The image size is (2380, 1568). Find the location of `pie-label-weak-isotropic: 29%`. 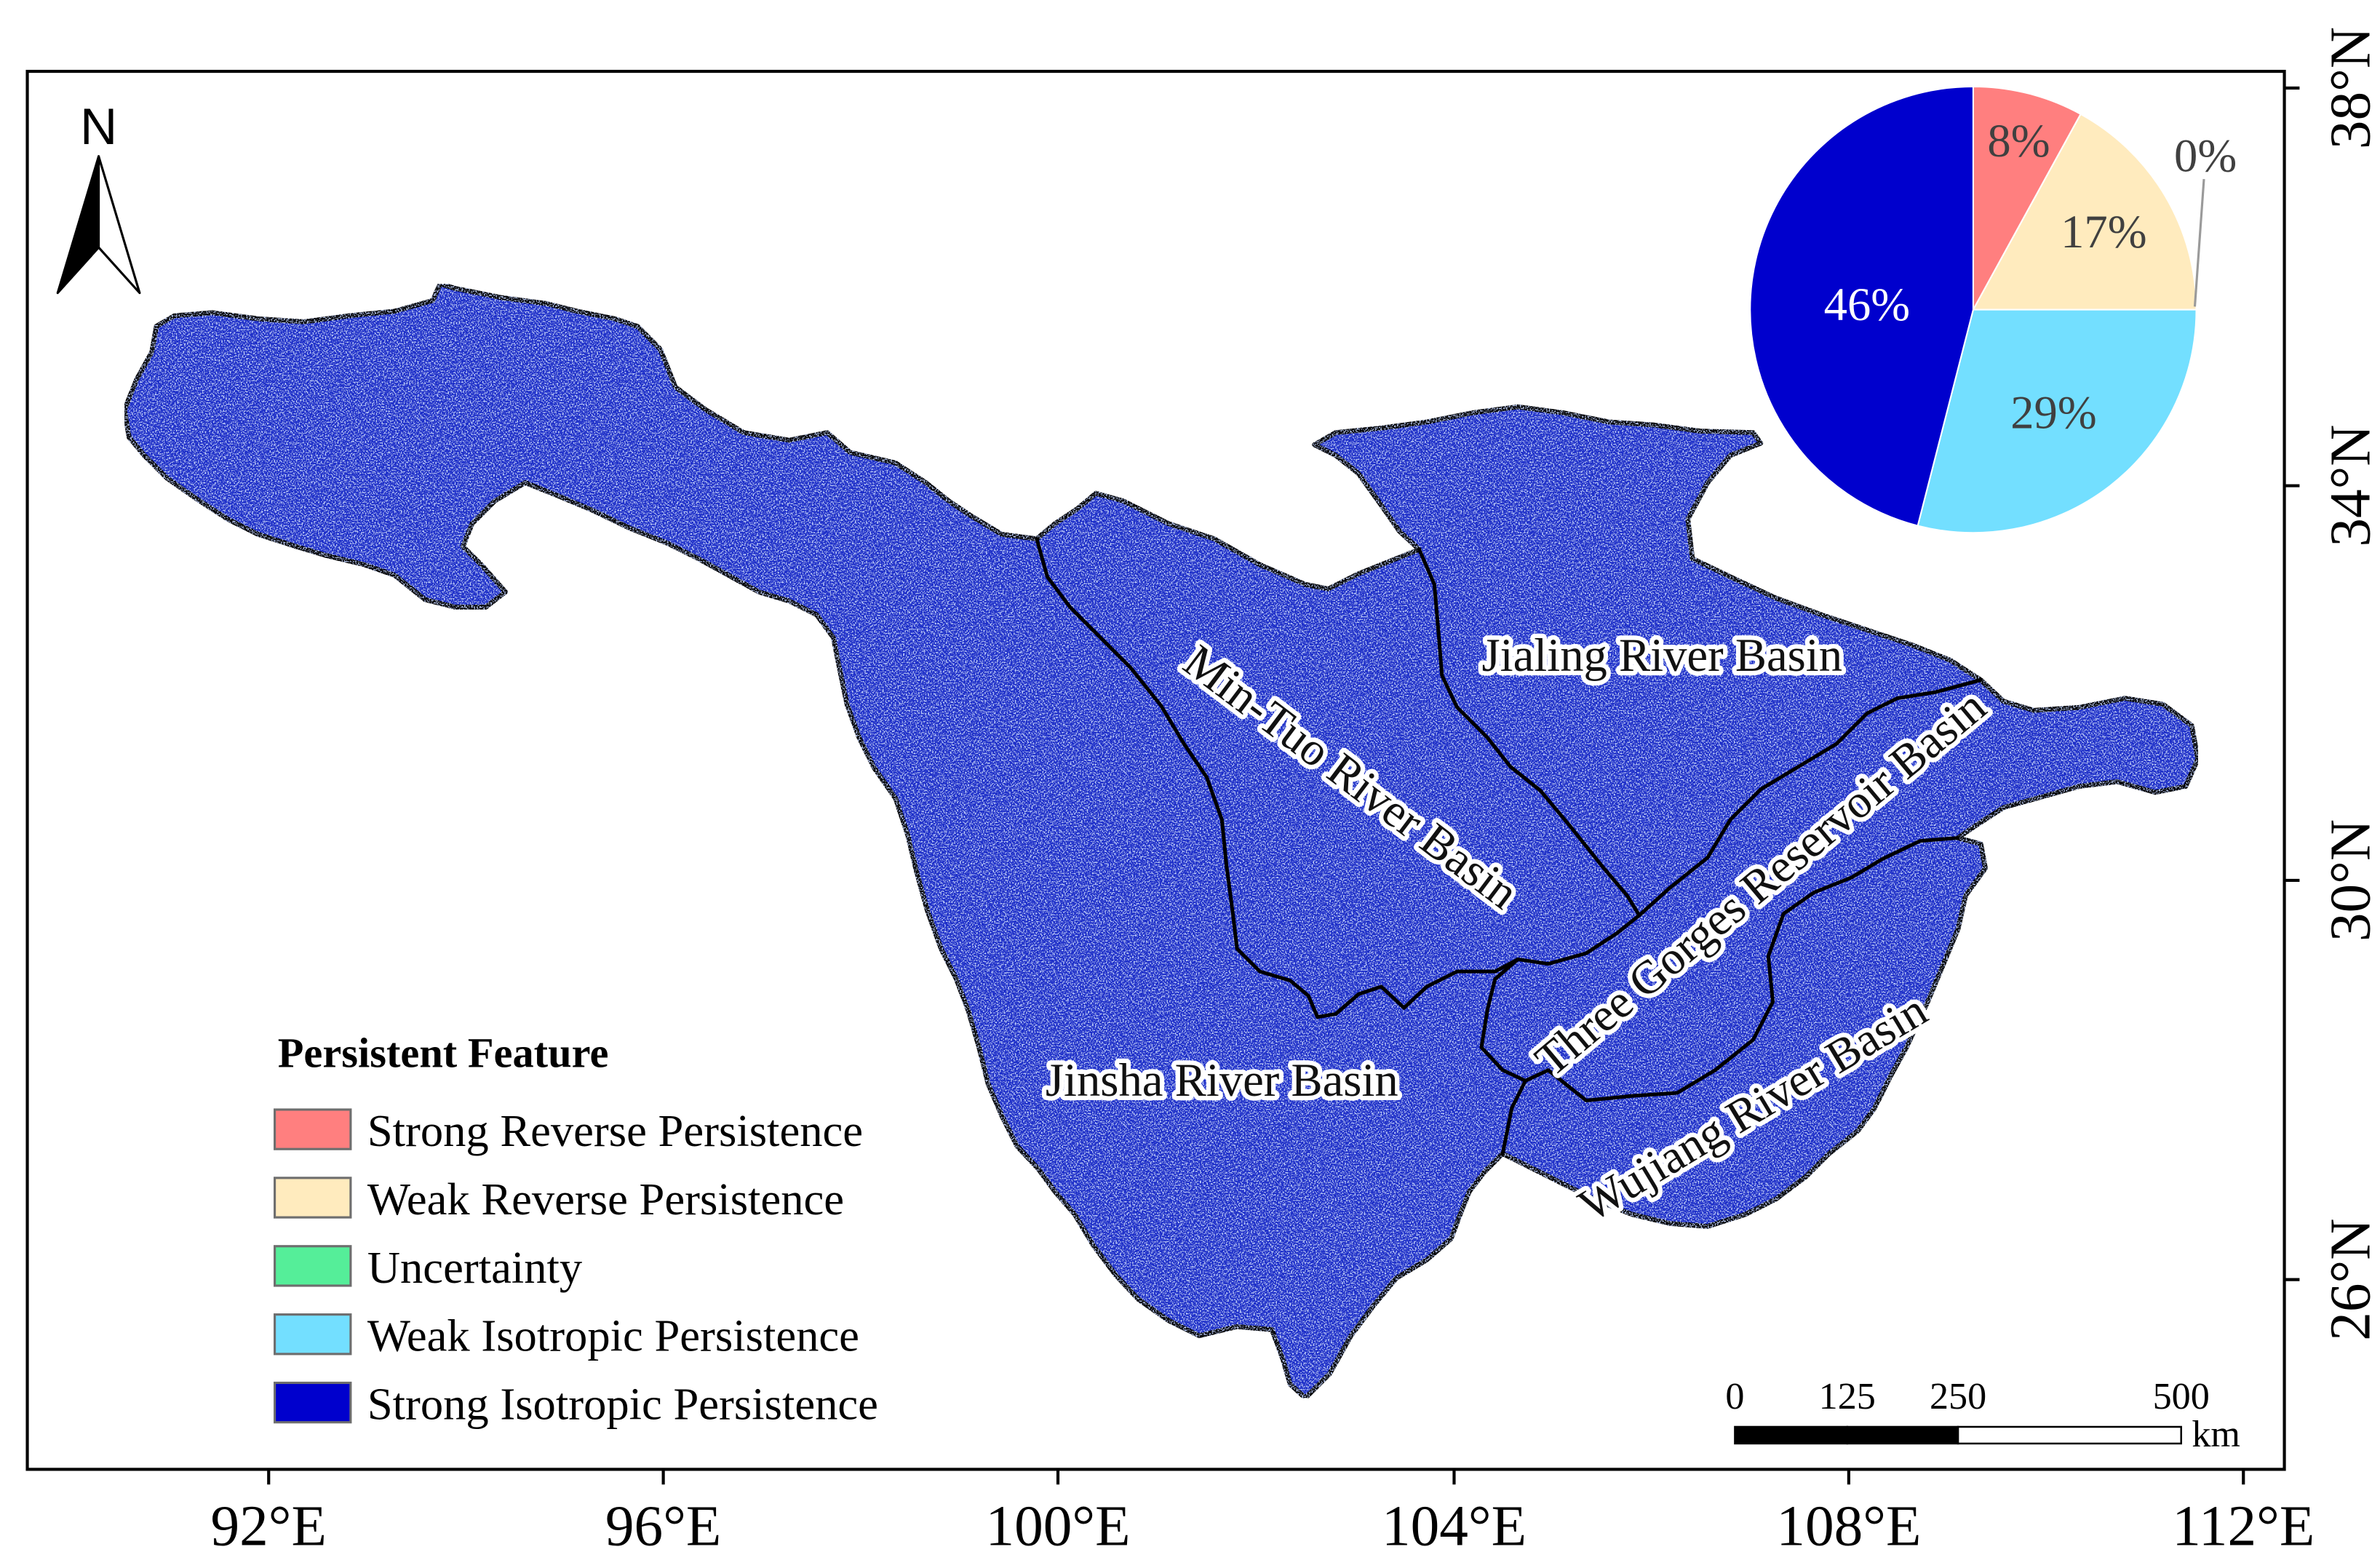

pie-label-weak-isotropic: 29% is located at coordinates (2053, 412).